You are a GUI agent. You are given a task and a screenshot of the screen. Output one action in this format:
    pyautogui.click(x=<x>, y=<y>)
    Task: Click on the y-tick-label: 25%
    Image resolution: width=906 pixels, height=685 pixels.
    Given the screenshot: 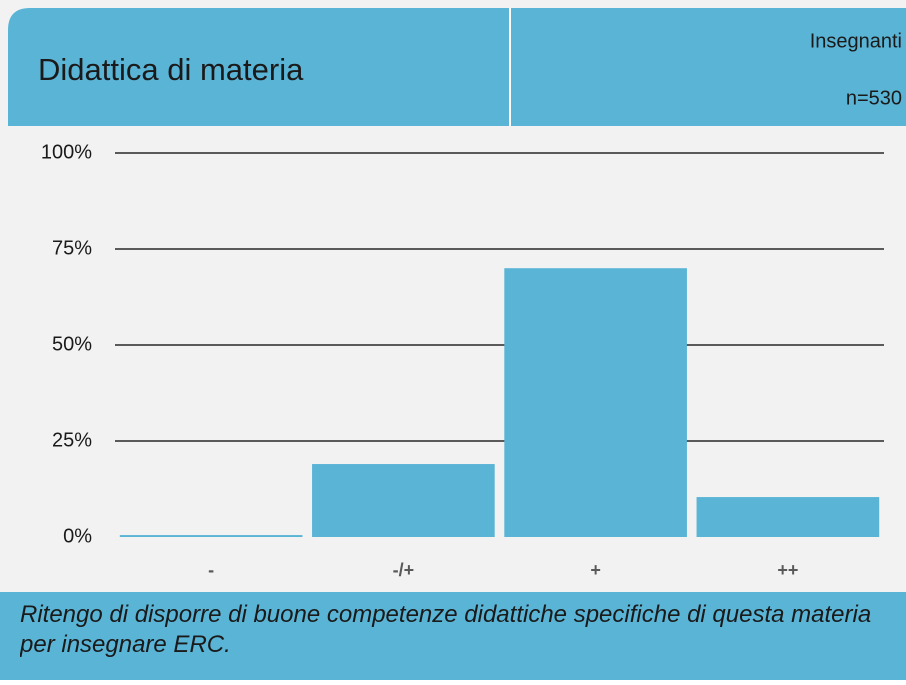 What is the action you would take?
    pyautogui.click(x=72, y=440)
    